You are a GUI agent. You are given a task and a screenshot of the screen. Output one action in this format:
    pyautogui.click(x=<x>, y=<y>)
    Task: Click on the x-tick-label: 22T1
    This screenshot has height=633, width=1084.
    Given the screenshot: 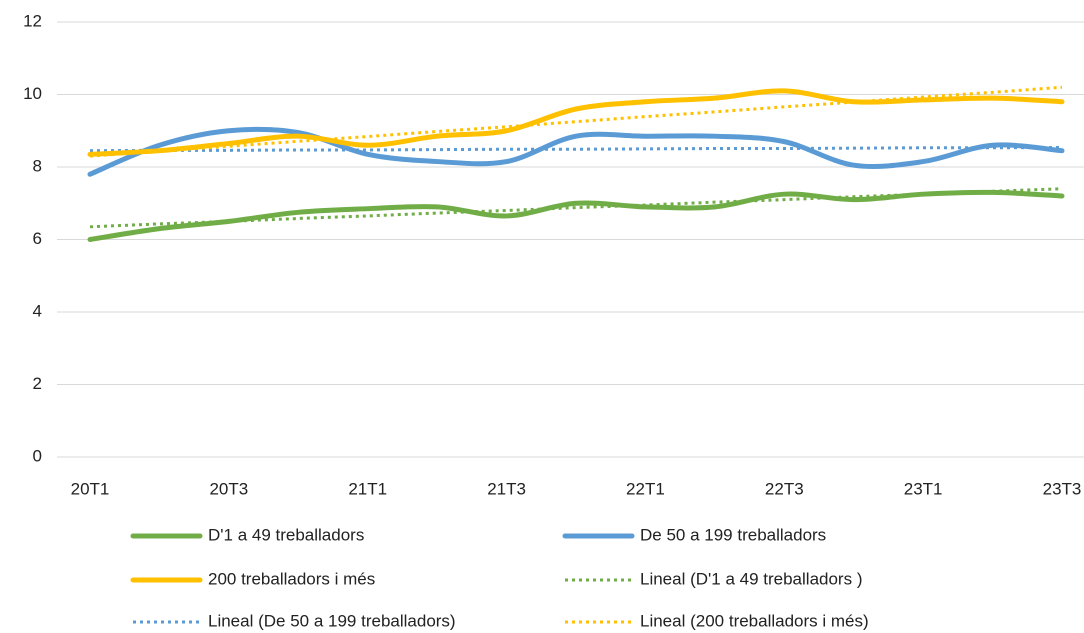 What is the action you would take?
    pyautogui.click(x=645, y=488)
    